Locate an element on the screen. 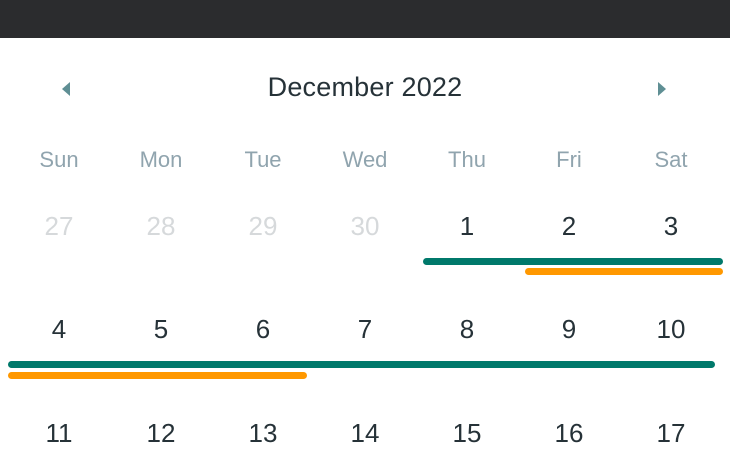 This screenshot has height=474, width=730. month-title: December 2022 is located at coordinates (365, 87).